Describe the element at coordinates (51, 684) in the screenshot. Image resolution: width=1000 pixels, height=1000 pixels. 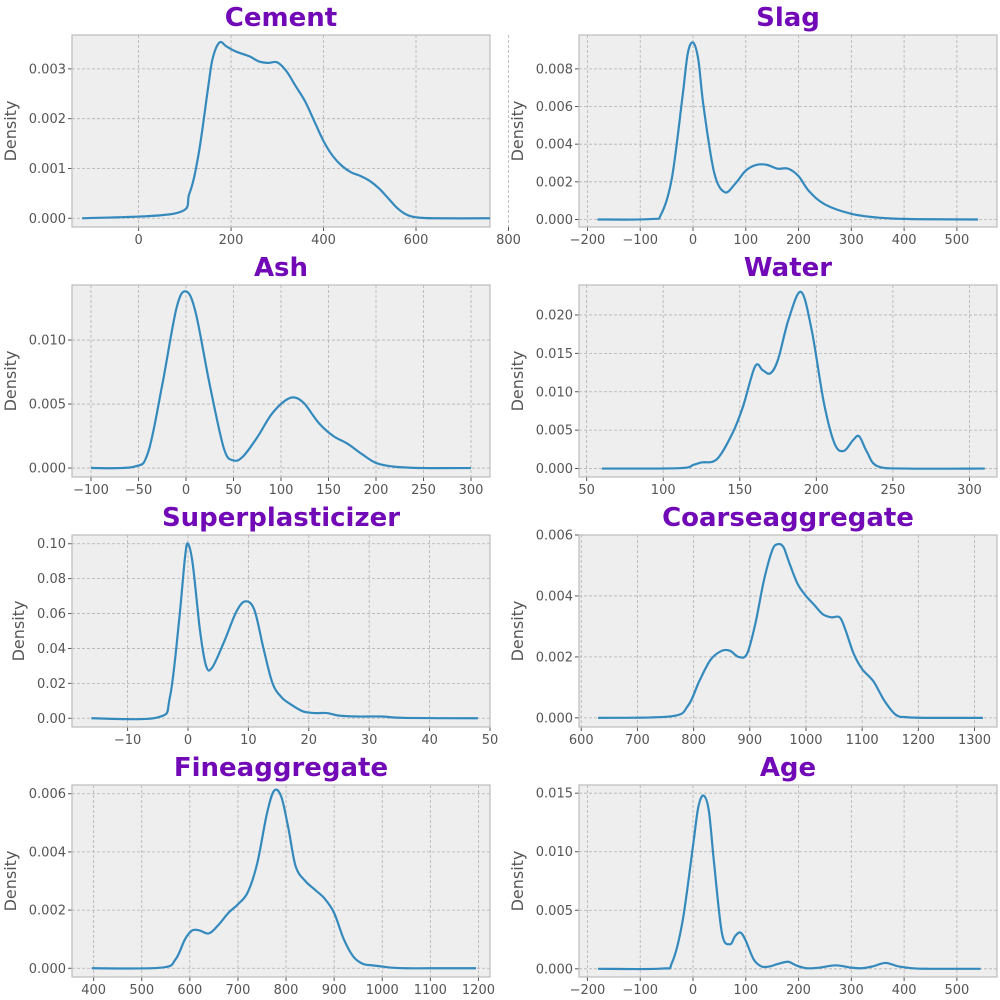
I see `y-tick-label: 0.02` at that location.